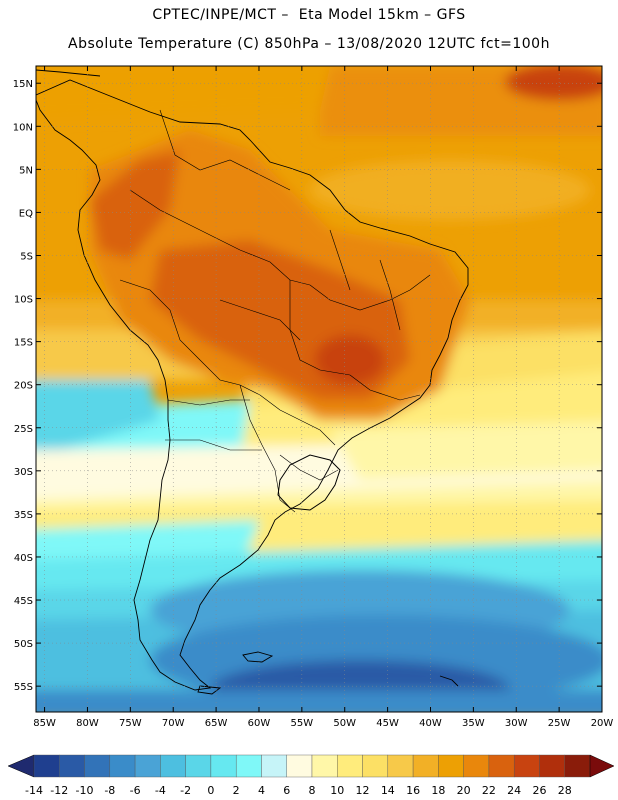 The image size is (618, 800). I want to click on estuary-outline, so click(309, 482).